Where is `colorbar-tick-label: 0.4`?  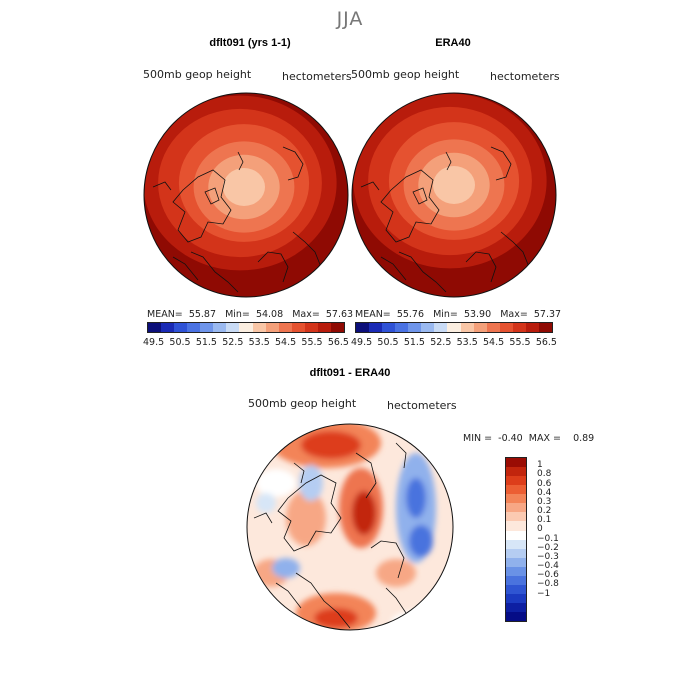
colorbar-tick-label: 0.4 is located at coordinates (544, 492).